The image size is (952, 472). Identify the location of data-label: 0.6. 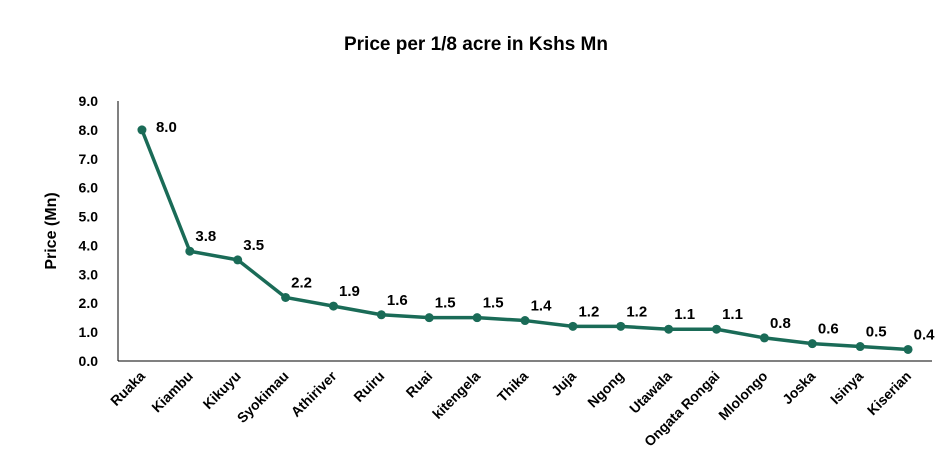
(828, 329).